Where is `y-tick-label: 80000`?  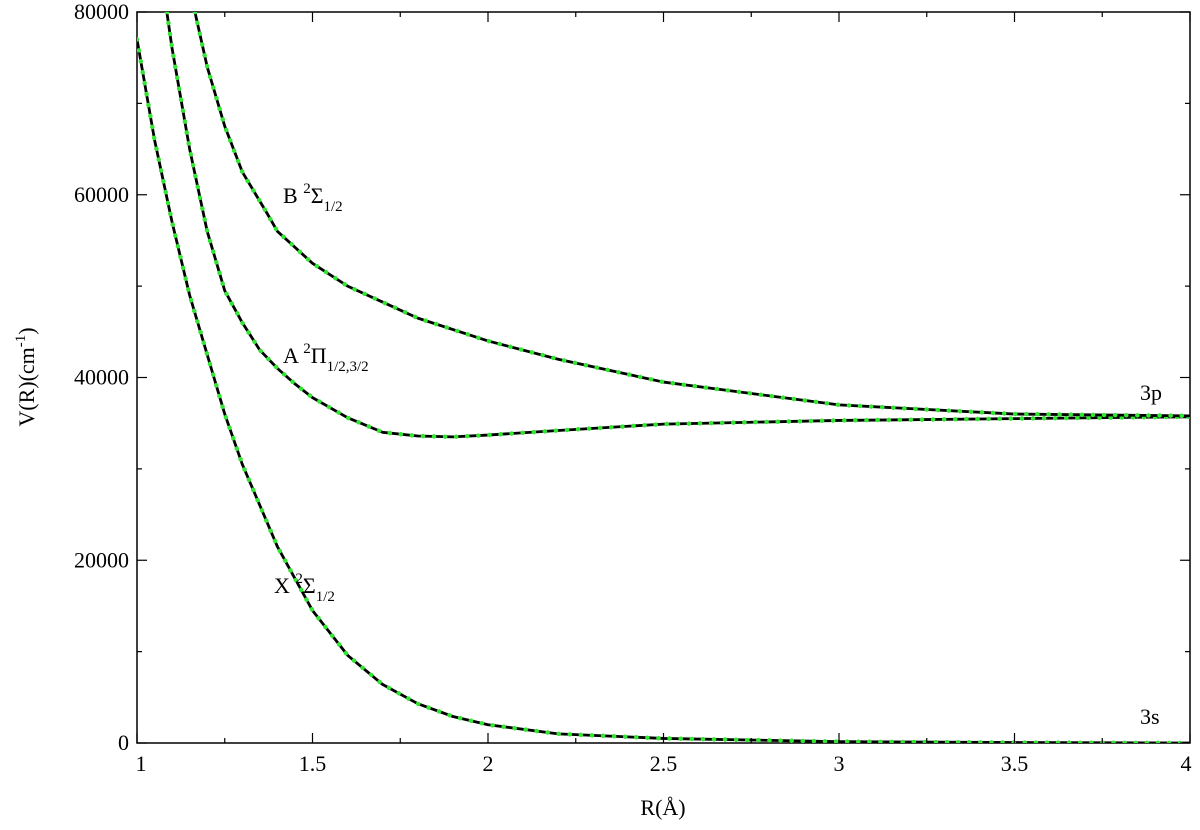
y-tick-label: 80000 is located at coordinates (101, 12).